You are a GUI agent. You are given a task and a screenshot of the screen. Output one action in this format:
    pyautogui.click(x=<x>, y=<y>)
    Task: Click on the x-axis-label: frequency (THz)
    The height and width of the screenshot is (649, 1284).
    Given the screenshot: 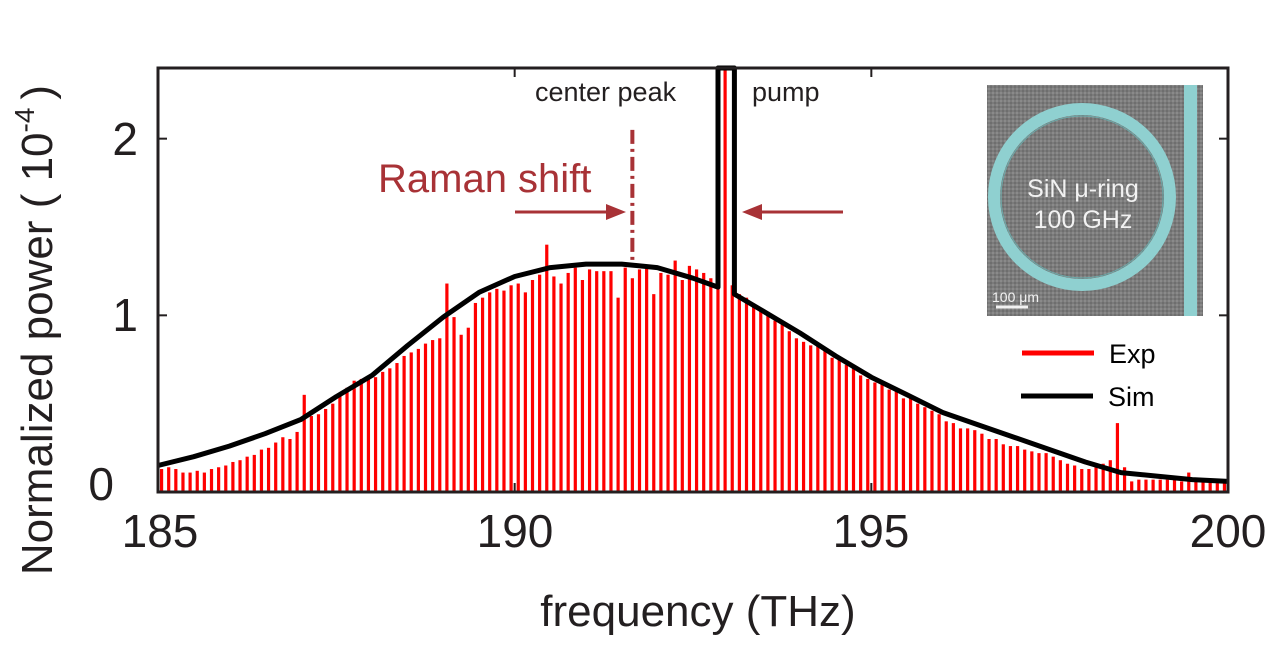 What is the action you would take?
    pyautogui.click(x=697, y=611)
    